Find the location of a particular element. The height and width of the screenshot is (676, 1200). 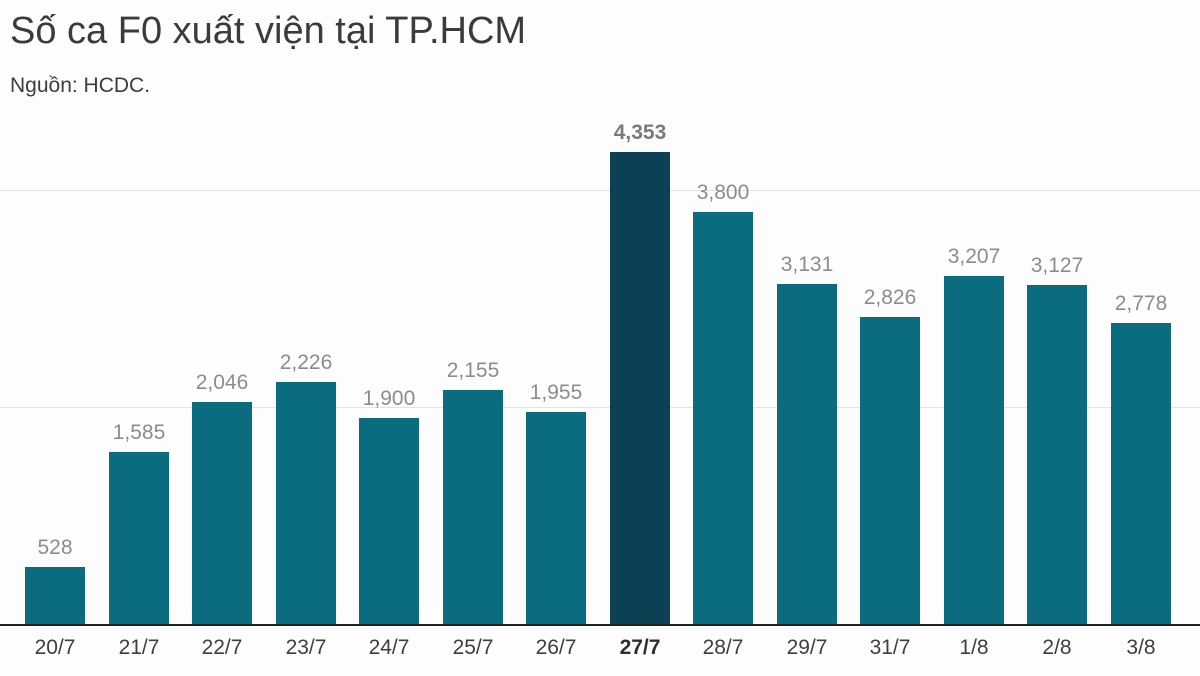

chart-title: Số ca F0 xuất viện tại TP.HCM is located at coordinates (268, 31).